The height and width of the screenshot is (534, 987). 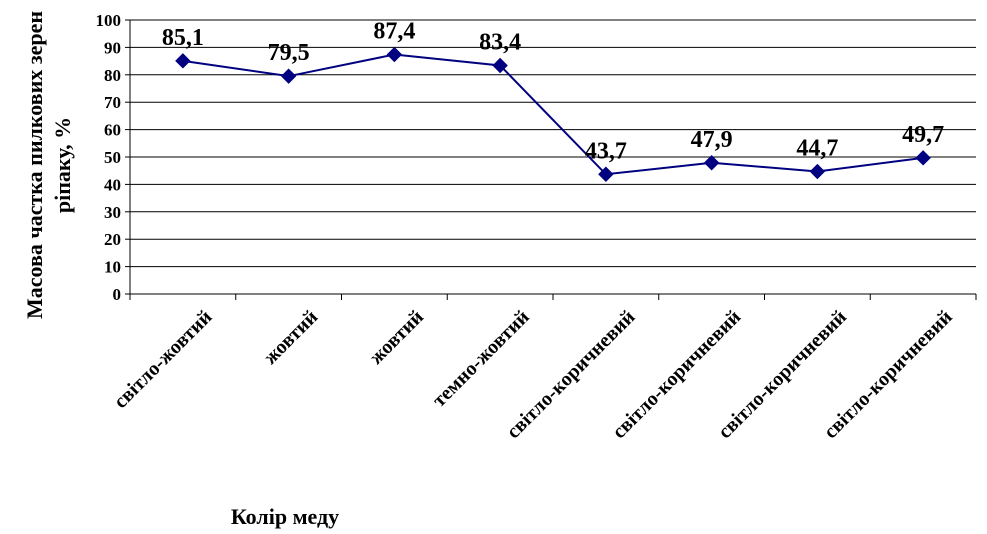 What do you see at coordinates (112, 102) in the screenshot?
I see `y-tick-label: 70` at bounding box center [112, 102].